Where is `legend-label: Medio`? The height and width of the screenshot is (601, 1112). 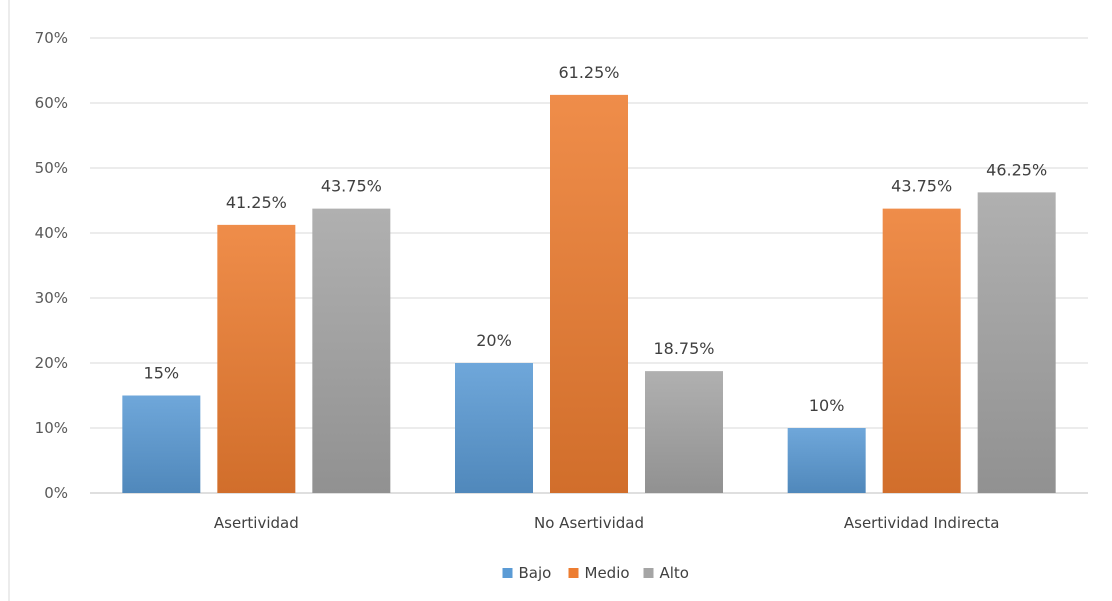 legend-label: Medio is located at coordinates (607, 573).